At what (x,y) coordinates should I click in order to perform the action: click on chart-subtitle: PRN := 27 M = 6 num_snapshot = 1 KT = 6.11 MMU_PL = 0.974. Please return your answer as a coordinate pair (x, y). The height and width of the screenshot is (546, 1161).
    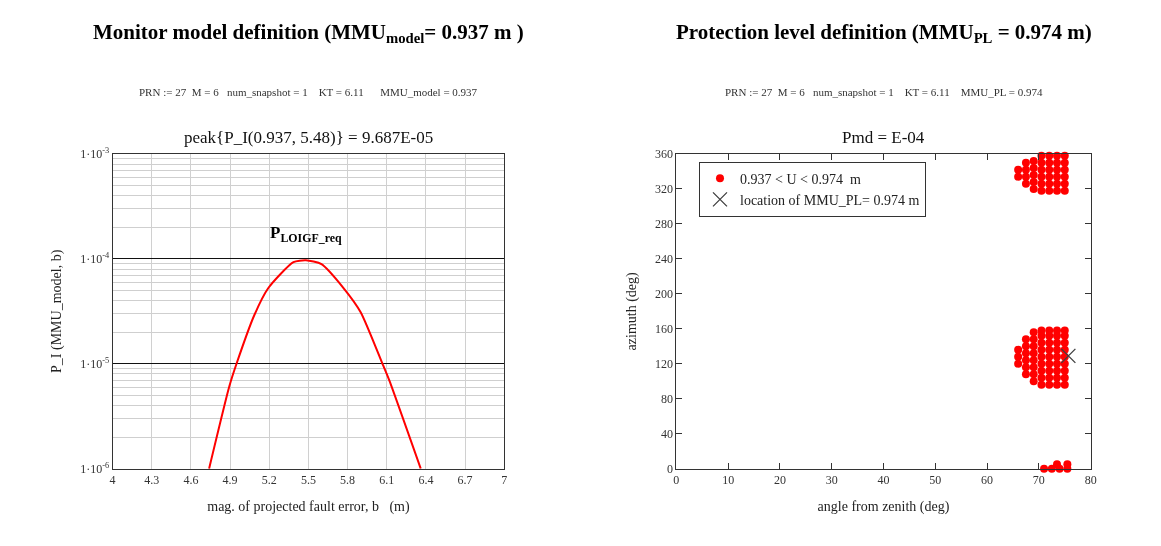
    Looking at the image, I should click on (884, 92).